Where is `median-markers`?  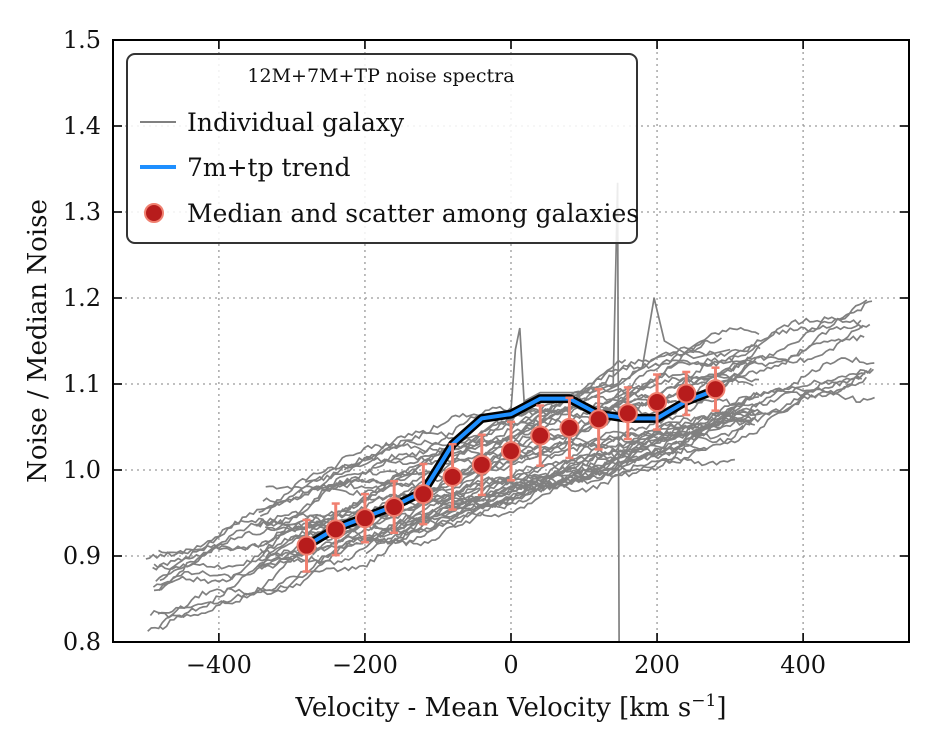
median-markers is located at coordinates (511, 469).